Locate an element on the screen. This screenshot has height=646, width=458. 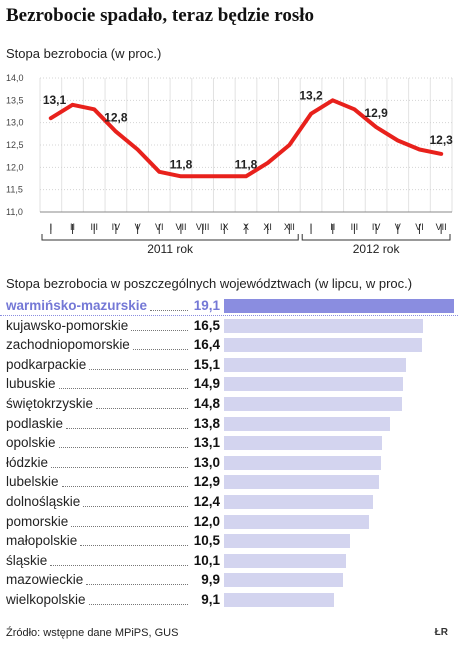
x-tick-label: VII is located at coordinates (180, 227).